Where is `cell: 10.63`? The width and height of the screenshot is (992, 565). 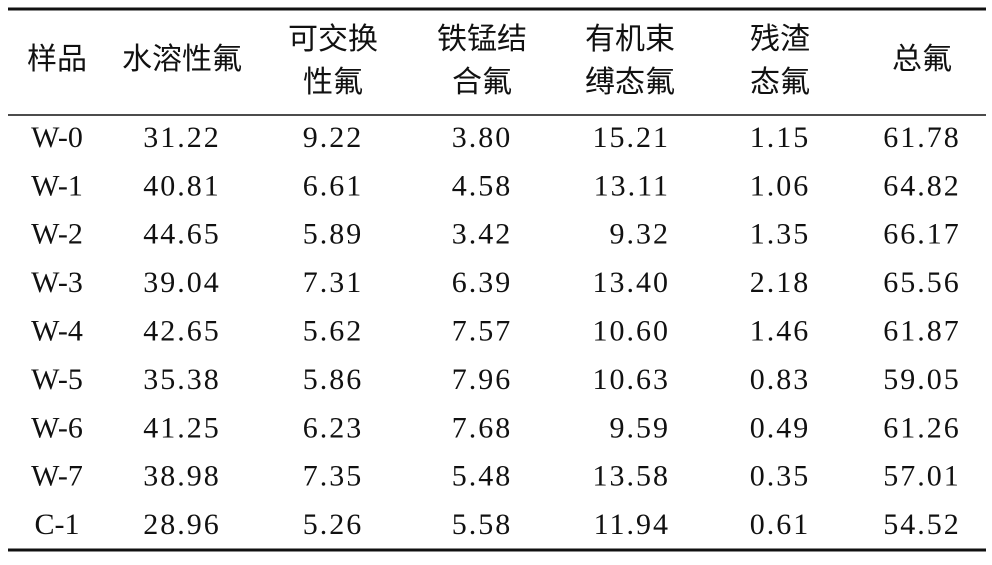 cell: 10.63 is located at coordinates (632, 379).